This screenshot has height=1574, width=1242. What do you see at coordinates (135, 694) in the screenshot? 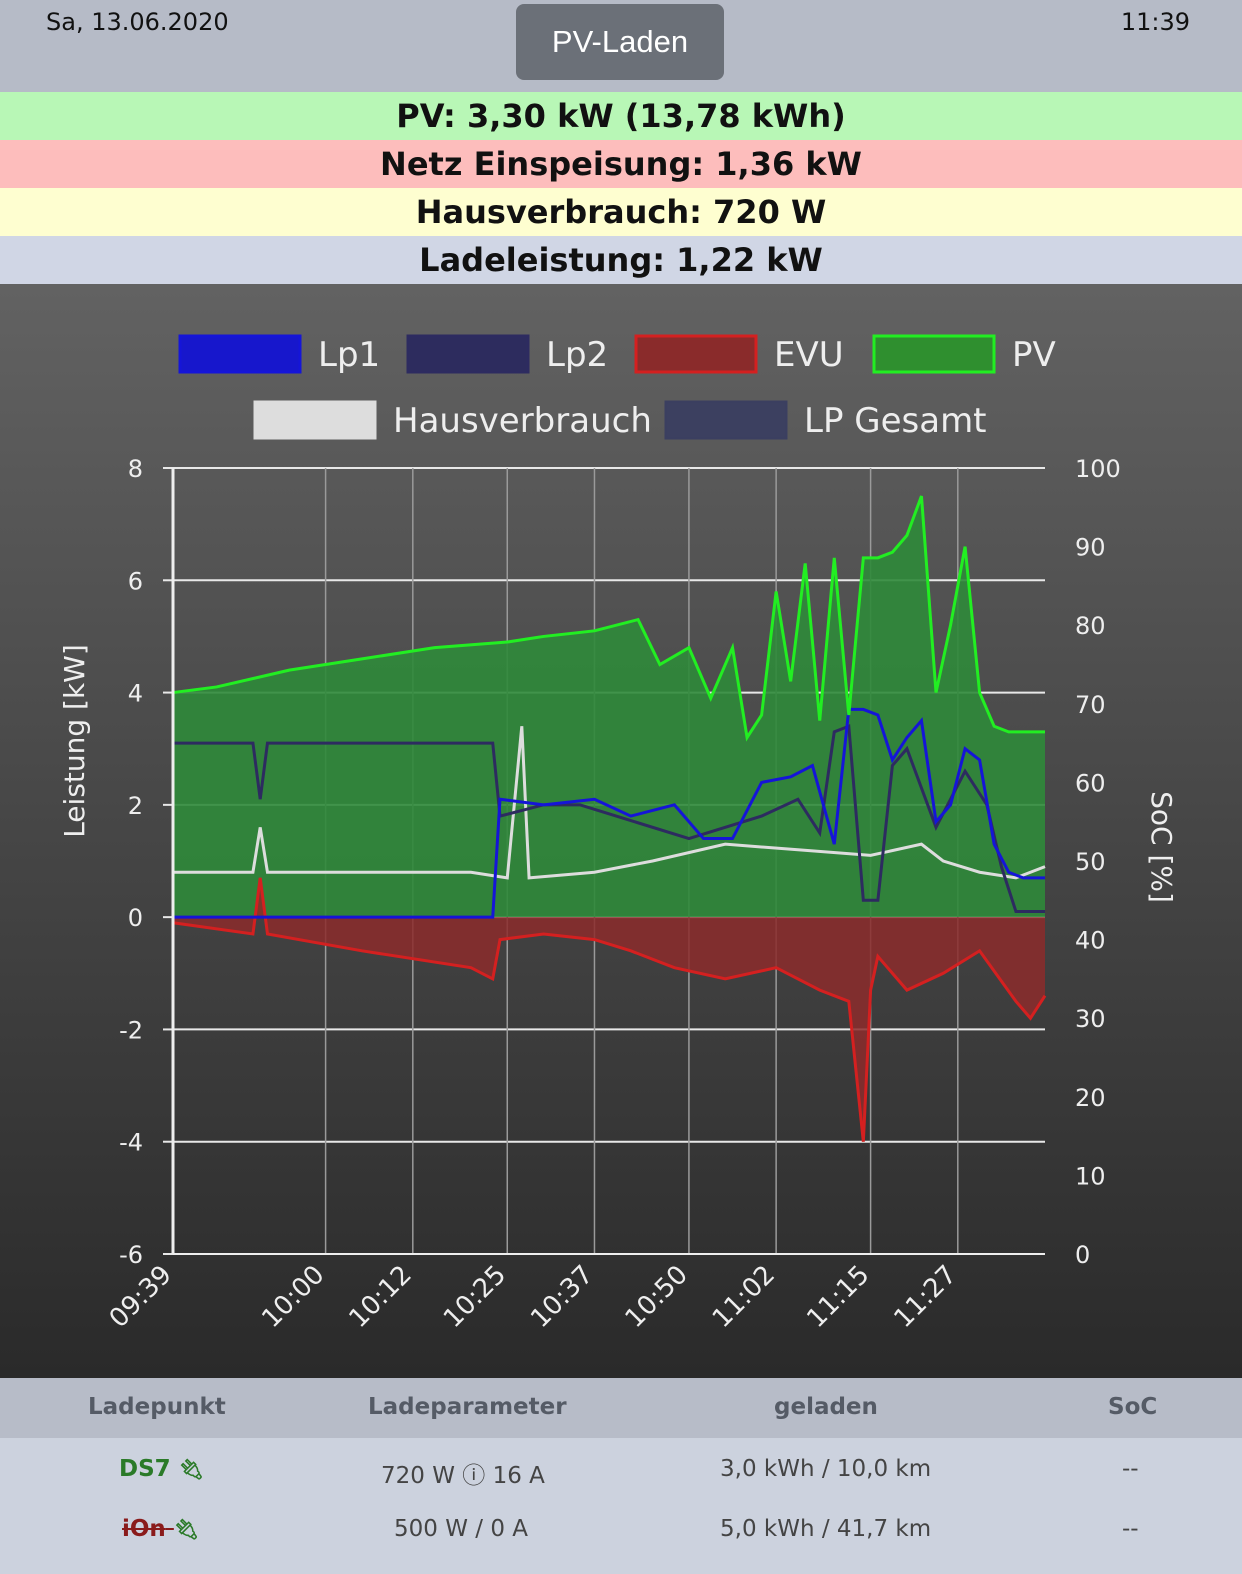
I see `y-tick-label: 4` at bounding box center [135, 694].